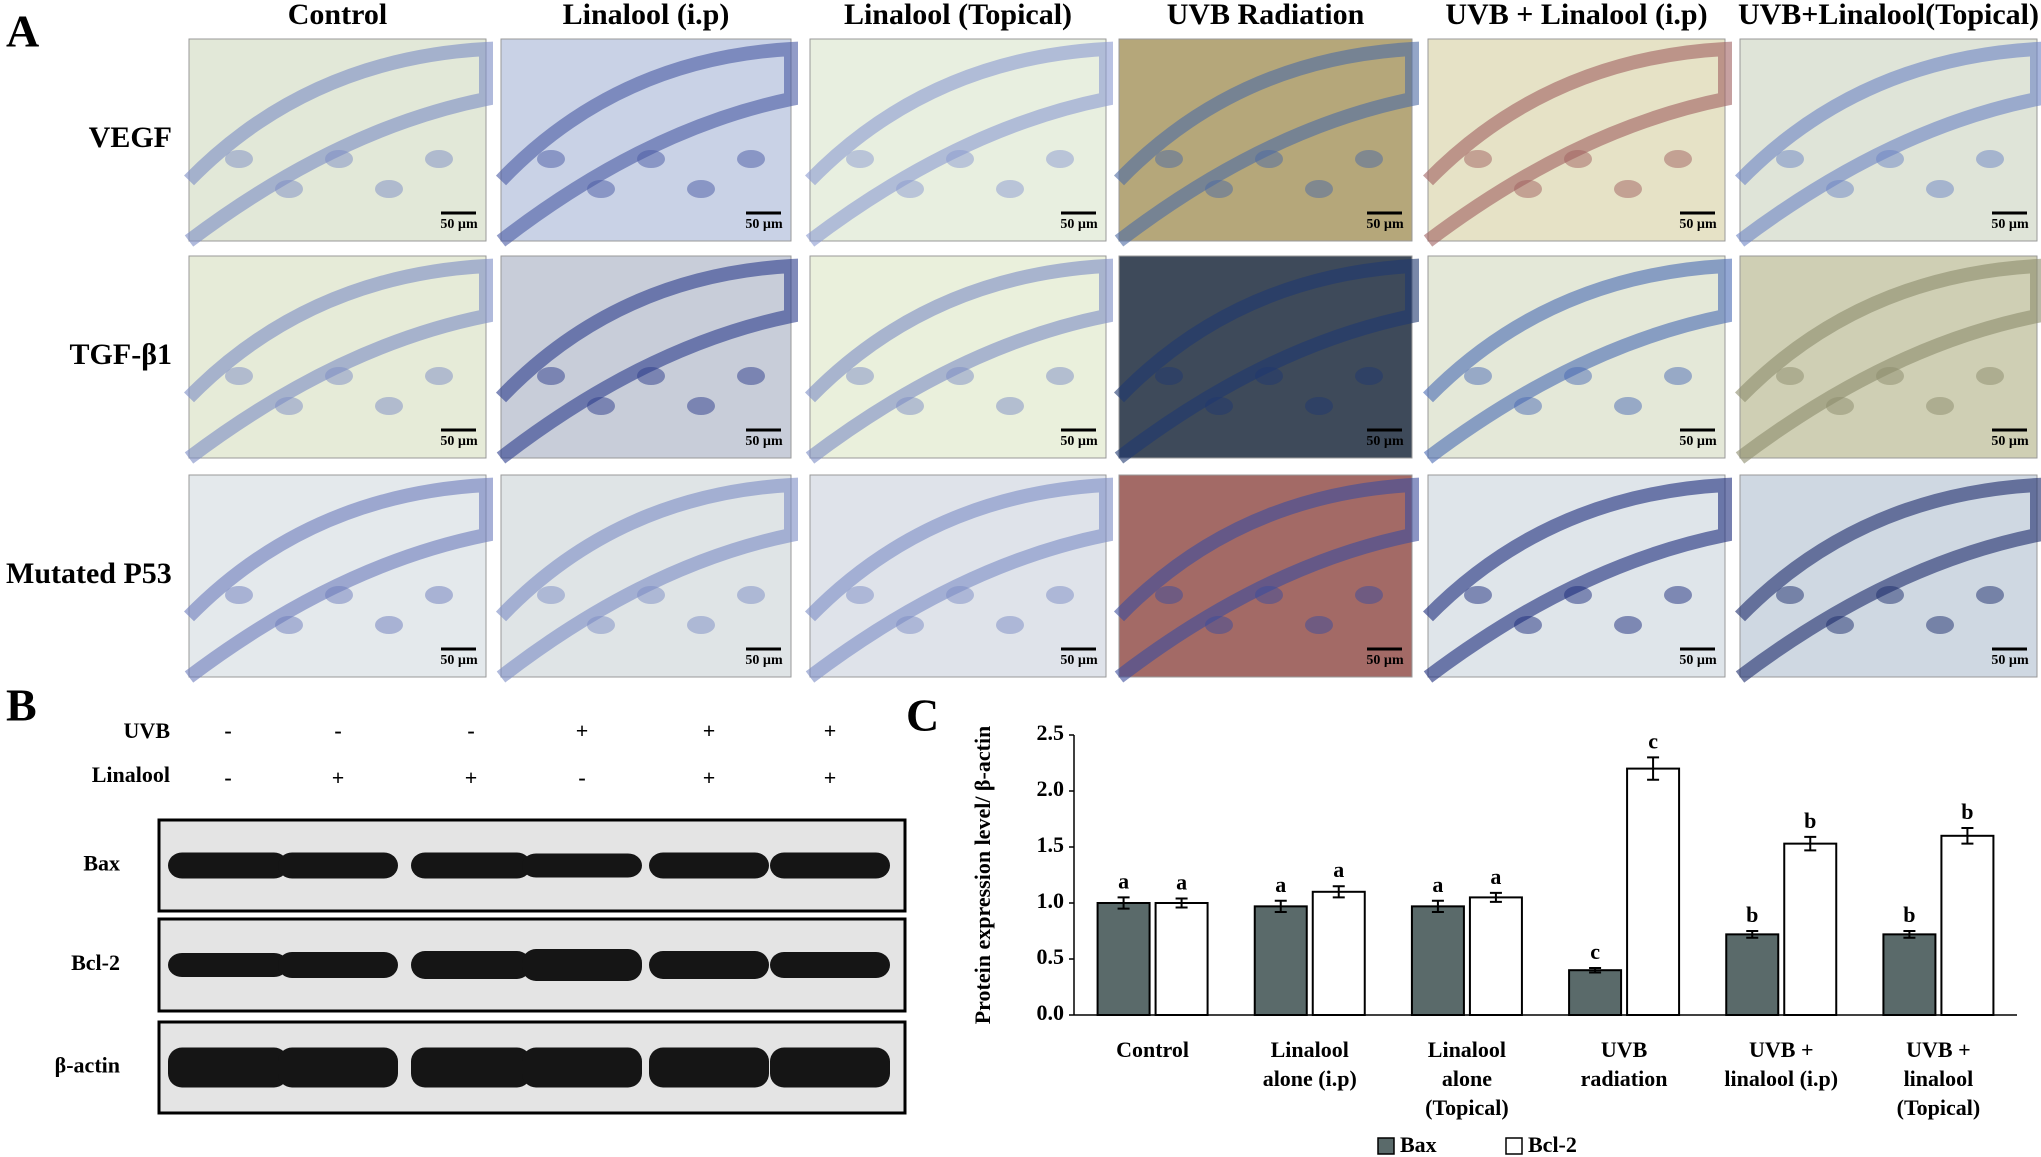 This screenshot has width=2041, height=1157. What do you see at coordinates (1595, 951) in the screenshot?
I see `significance-letter: c` at bounding box center [1595, 951].